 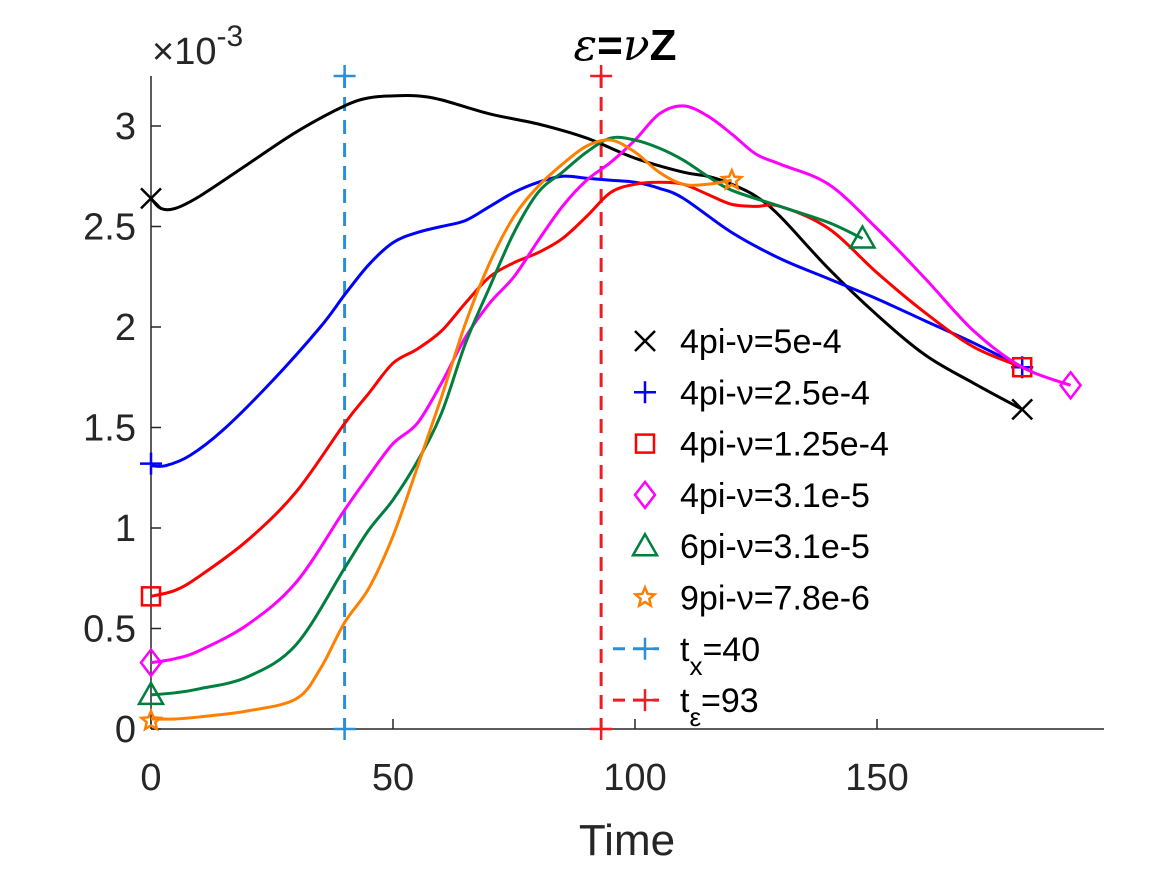 I want to click on exponent-times: ×, so click(x=163, y=52).